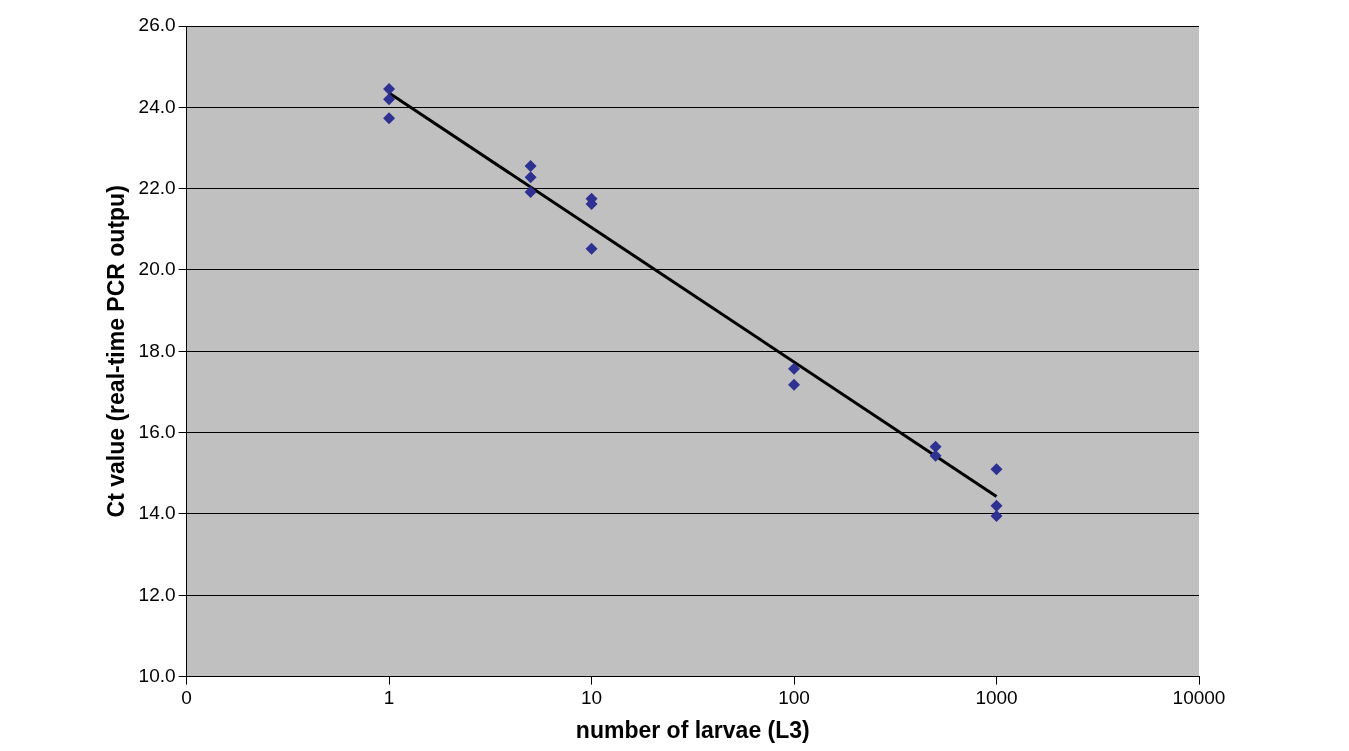  What do you see at coordinates (186, 698) in the screenshot?
I see `x-tick-label: 0` at bounding box center [186, 698].